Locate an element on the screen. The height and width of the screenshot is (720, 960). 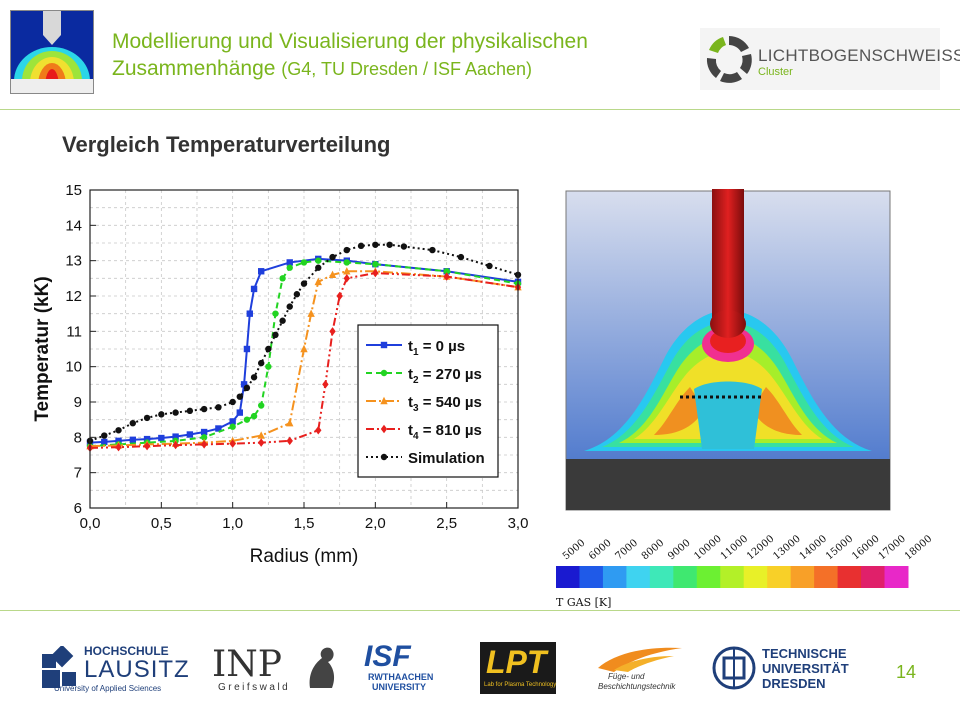
legend-label: t2 = 270 µs is located at coordinates (445, 376).